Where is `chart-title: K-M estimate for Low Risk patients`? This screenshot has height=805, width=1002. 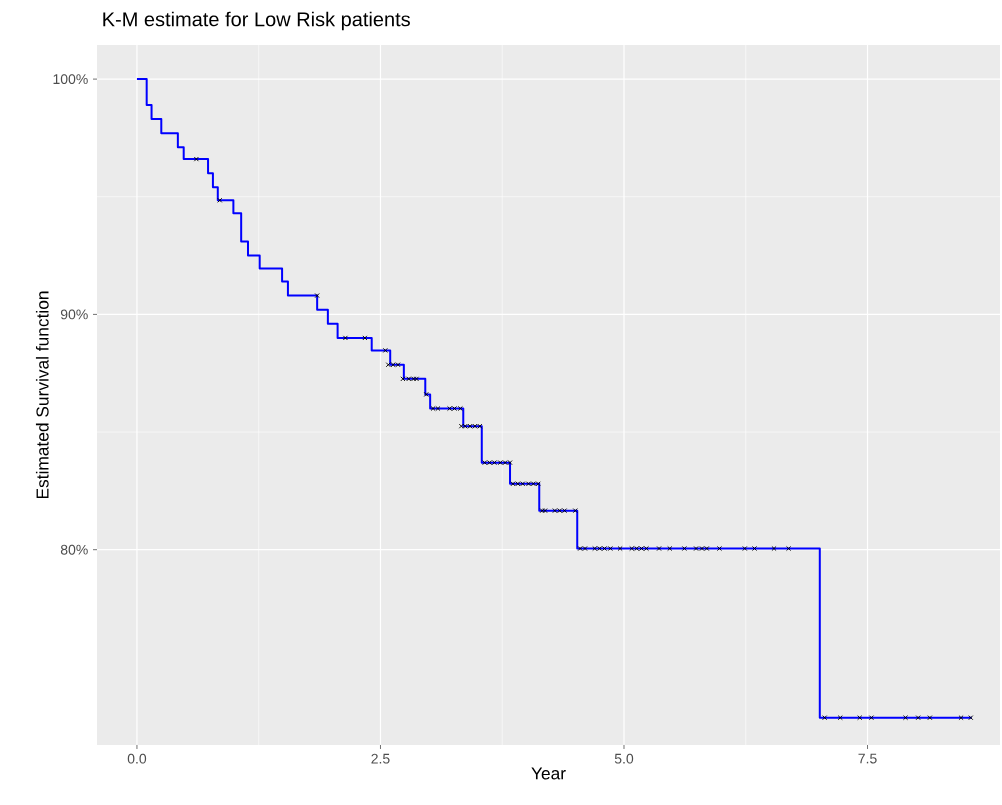
chart-title: K-M estimate for Low Risk patients is located at coordinates (256, 21).